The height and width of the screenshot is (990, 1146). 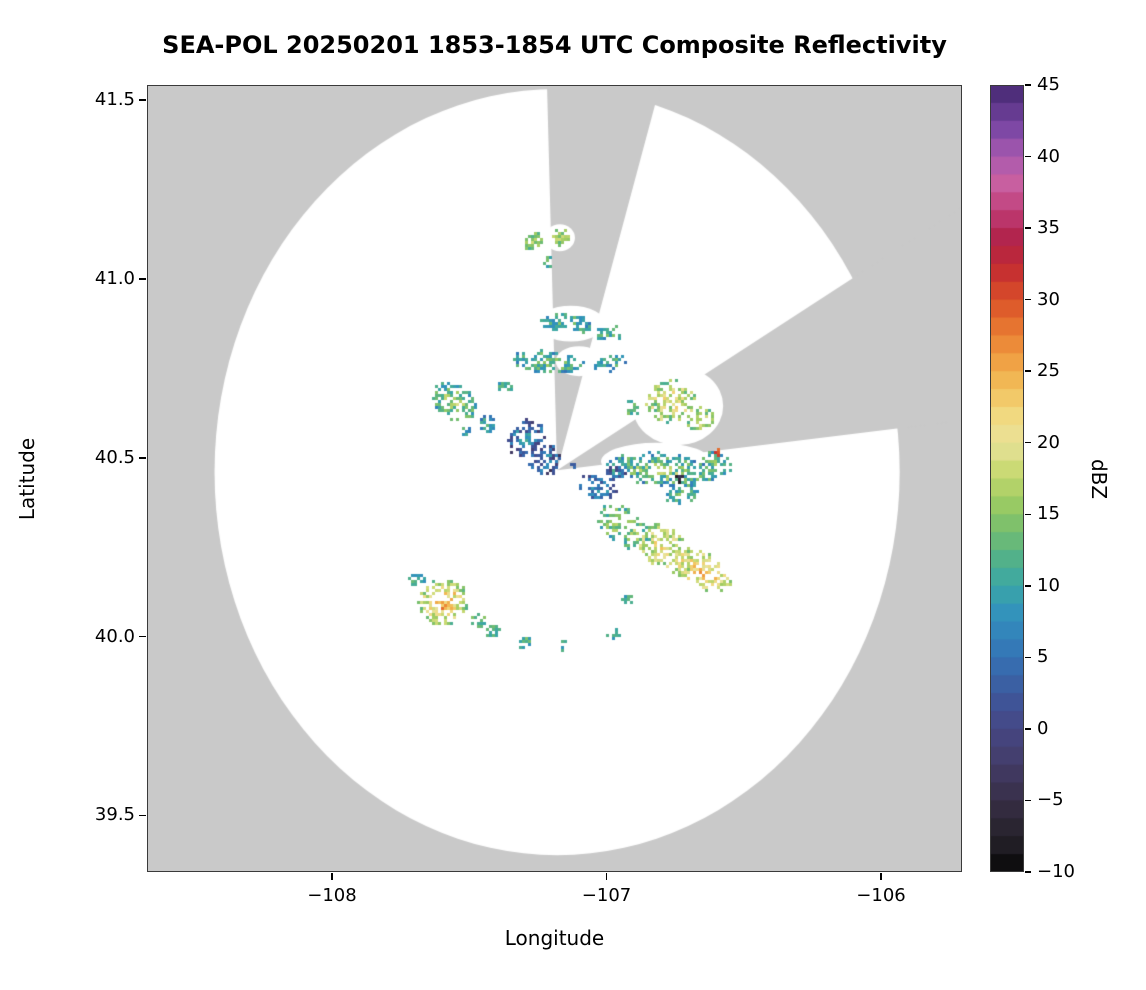 What do you see at coordinates (114, 100) in the screenshot?
I see `y-tick-label: 41.5` at bounding box center [114, 100].